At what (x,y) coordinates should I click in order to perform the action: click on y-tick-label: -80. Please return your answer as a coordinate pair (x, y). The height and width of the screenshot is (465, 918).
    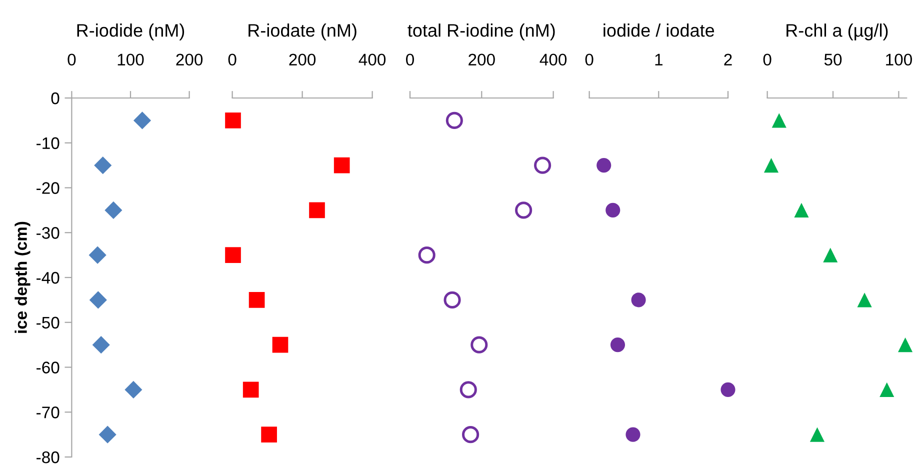
    Looking at the image, I should click on (48, 457).